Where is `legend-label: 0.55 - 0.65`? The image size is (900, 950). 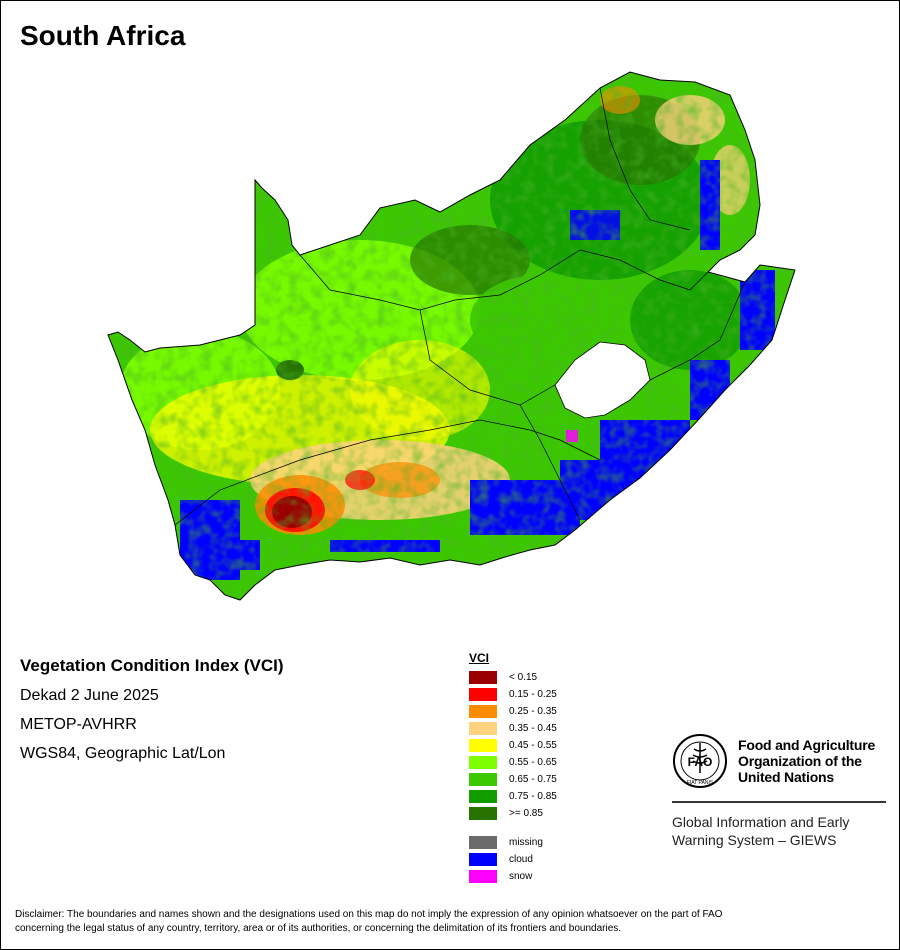 legend-label: 0.55 - 0.65 is located at coordinates (533, 762).